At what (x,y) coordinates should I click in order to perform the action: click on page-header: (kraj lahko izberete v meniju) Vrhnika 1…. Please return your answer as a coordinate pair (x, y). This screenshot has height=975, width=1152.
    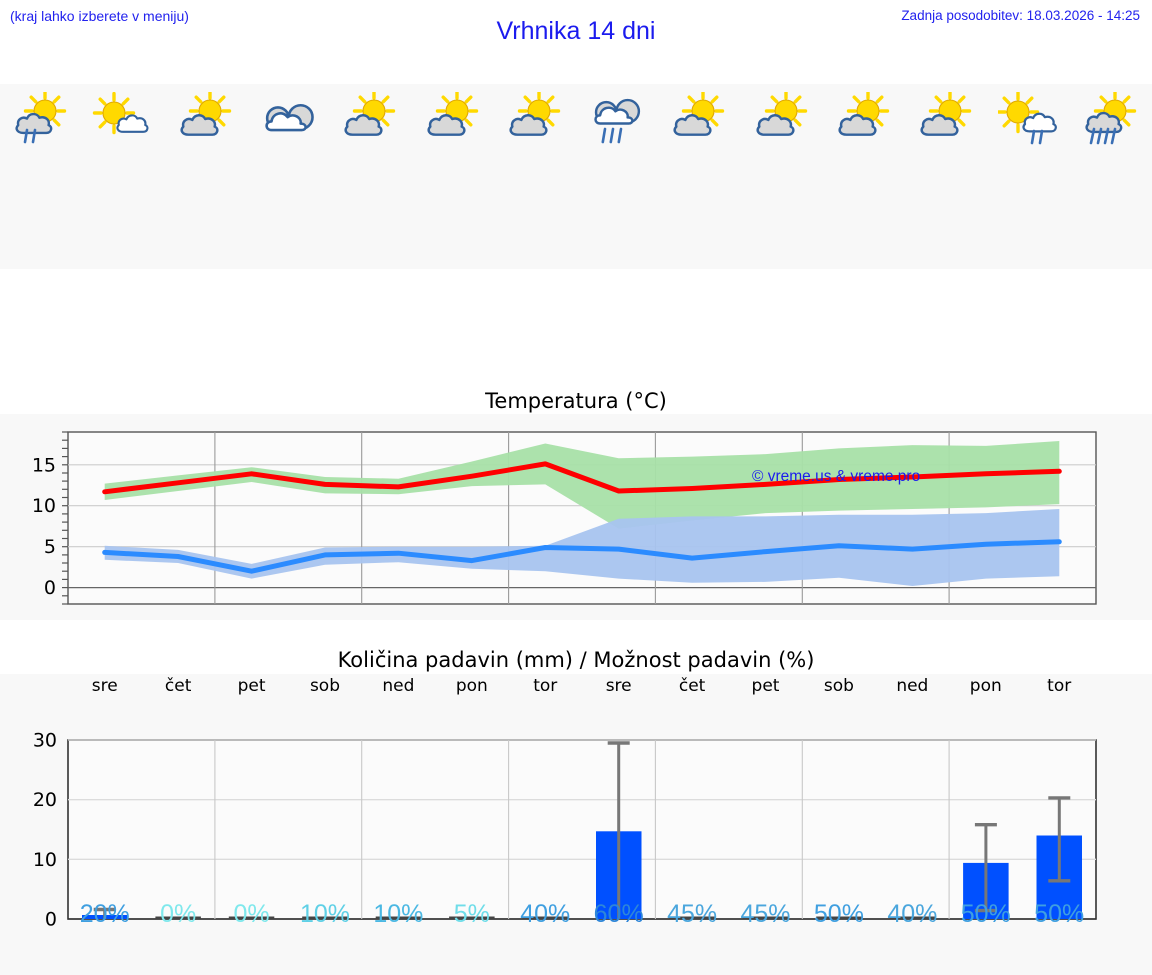
    Looking at the image, I should click on (576, 31).